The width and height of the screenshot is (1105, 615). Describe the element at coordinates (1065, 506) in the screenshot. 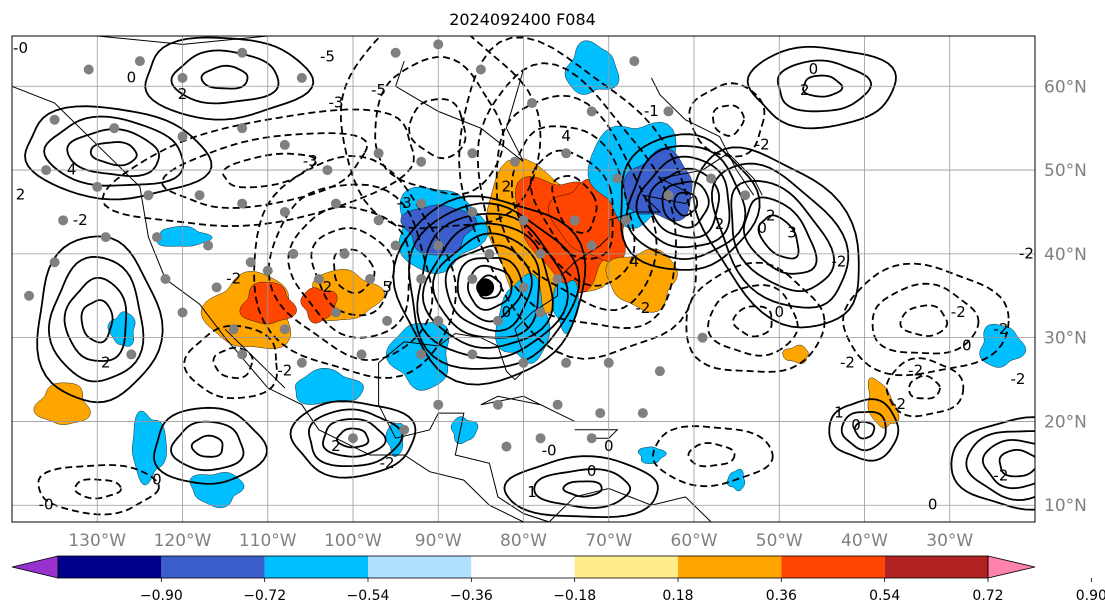

I see `lat-tick-label: 10°N` at that location.